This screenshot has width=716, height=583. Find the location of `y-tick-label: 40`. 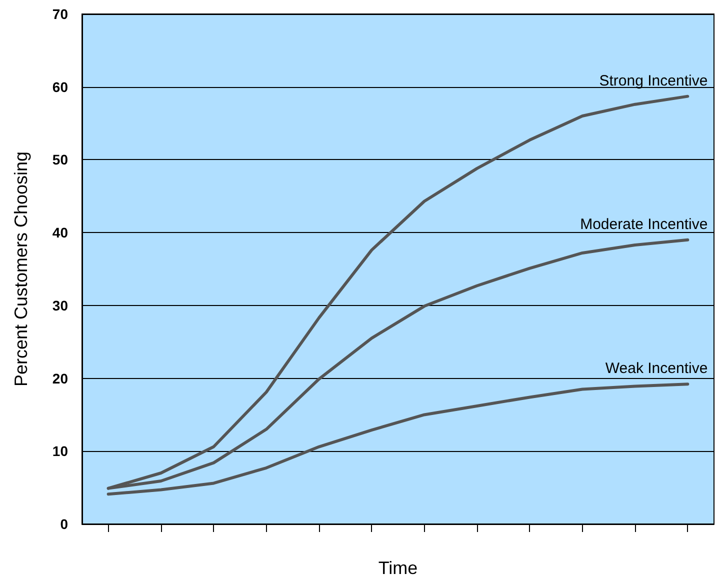

y-tick-label: 40 is located at coordinates (60, 232).